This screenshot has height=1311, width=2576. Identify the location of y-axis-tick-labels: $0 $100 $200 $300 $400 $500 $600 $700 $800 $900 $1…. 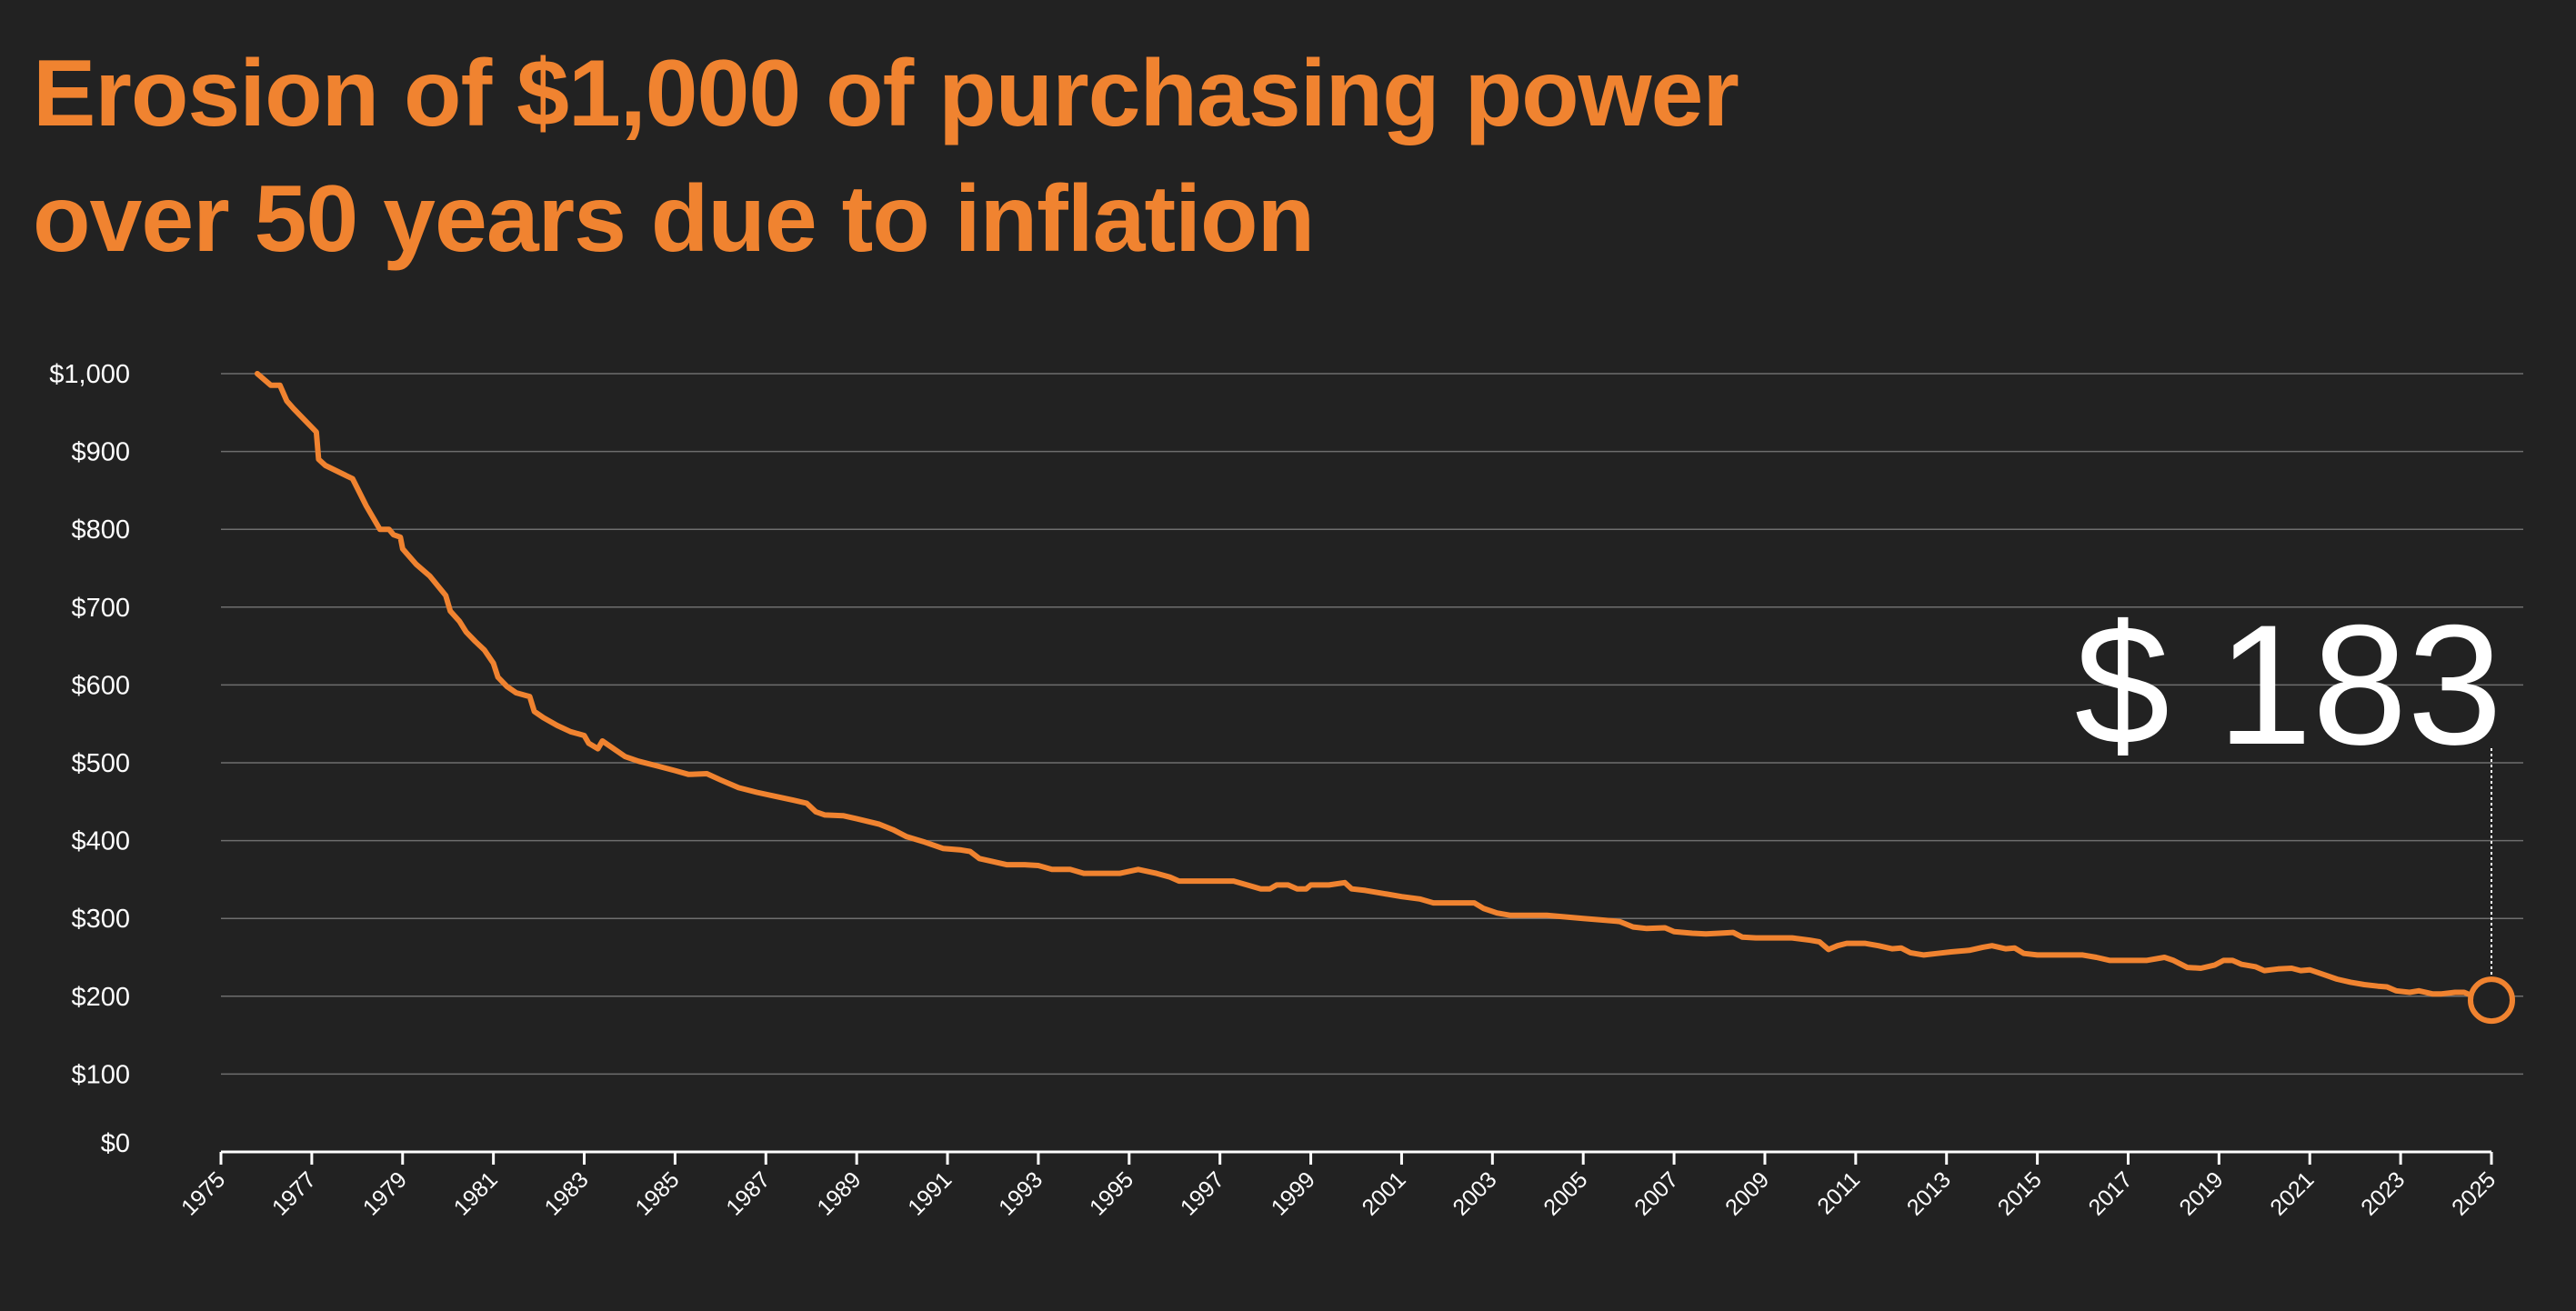
(89, 759).